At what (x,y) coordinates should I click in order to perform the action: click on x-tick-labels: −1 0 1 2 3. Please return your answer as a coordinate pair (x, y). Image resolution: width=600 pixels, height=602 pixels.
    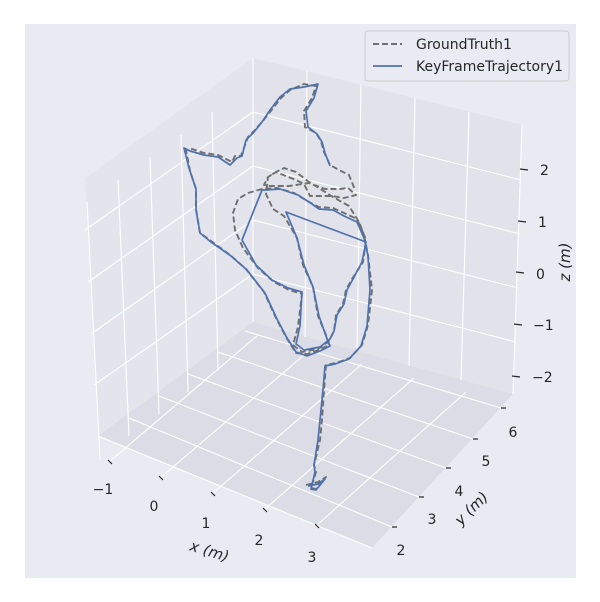
    Looking at the image, I should click on (205, 524).